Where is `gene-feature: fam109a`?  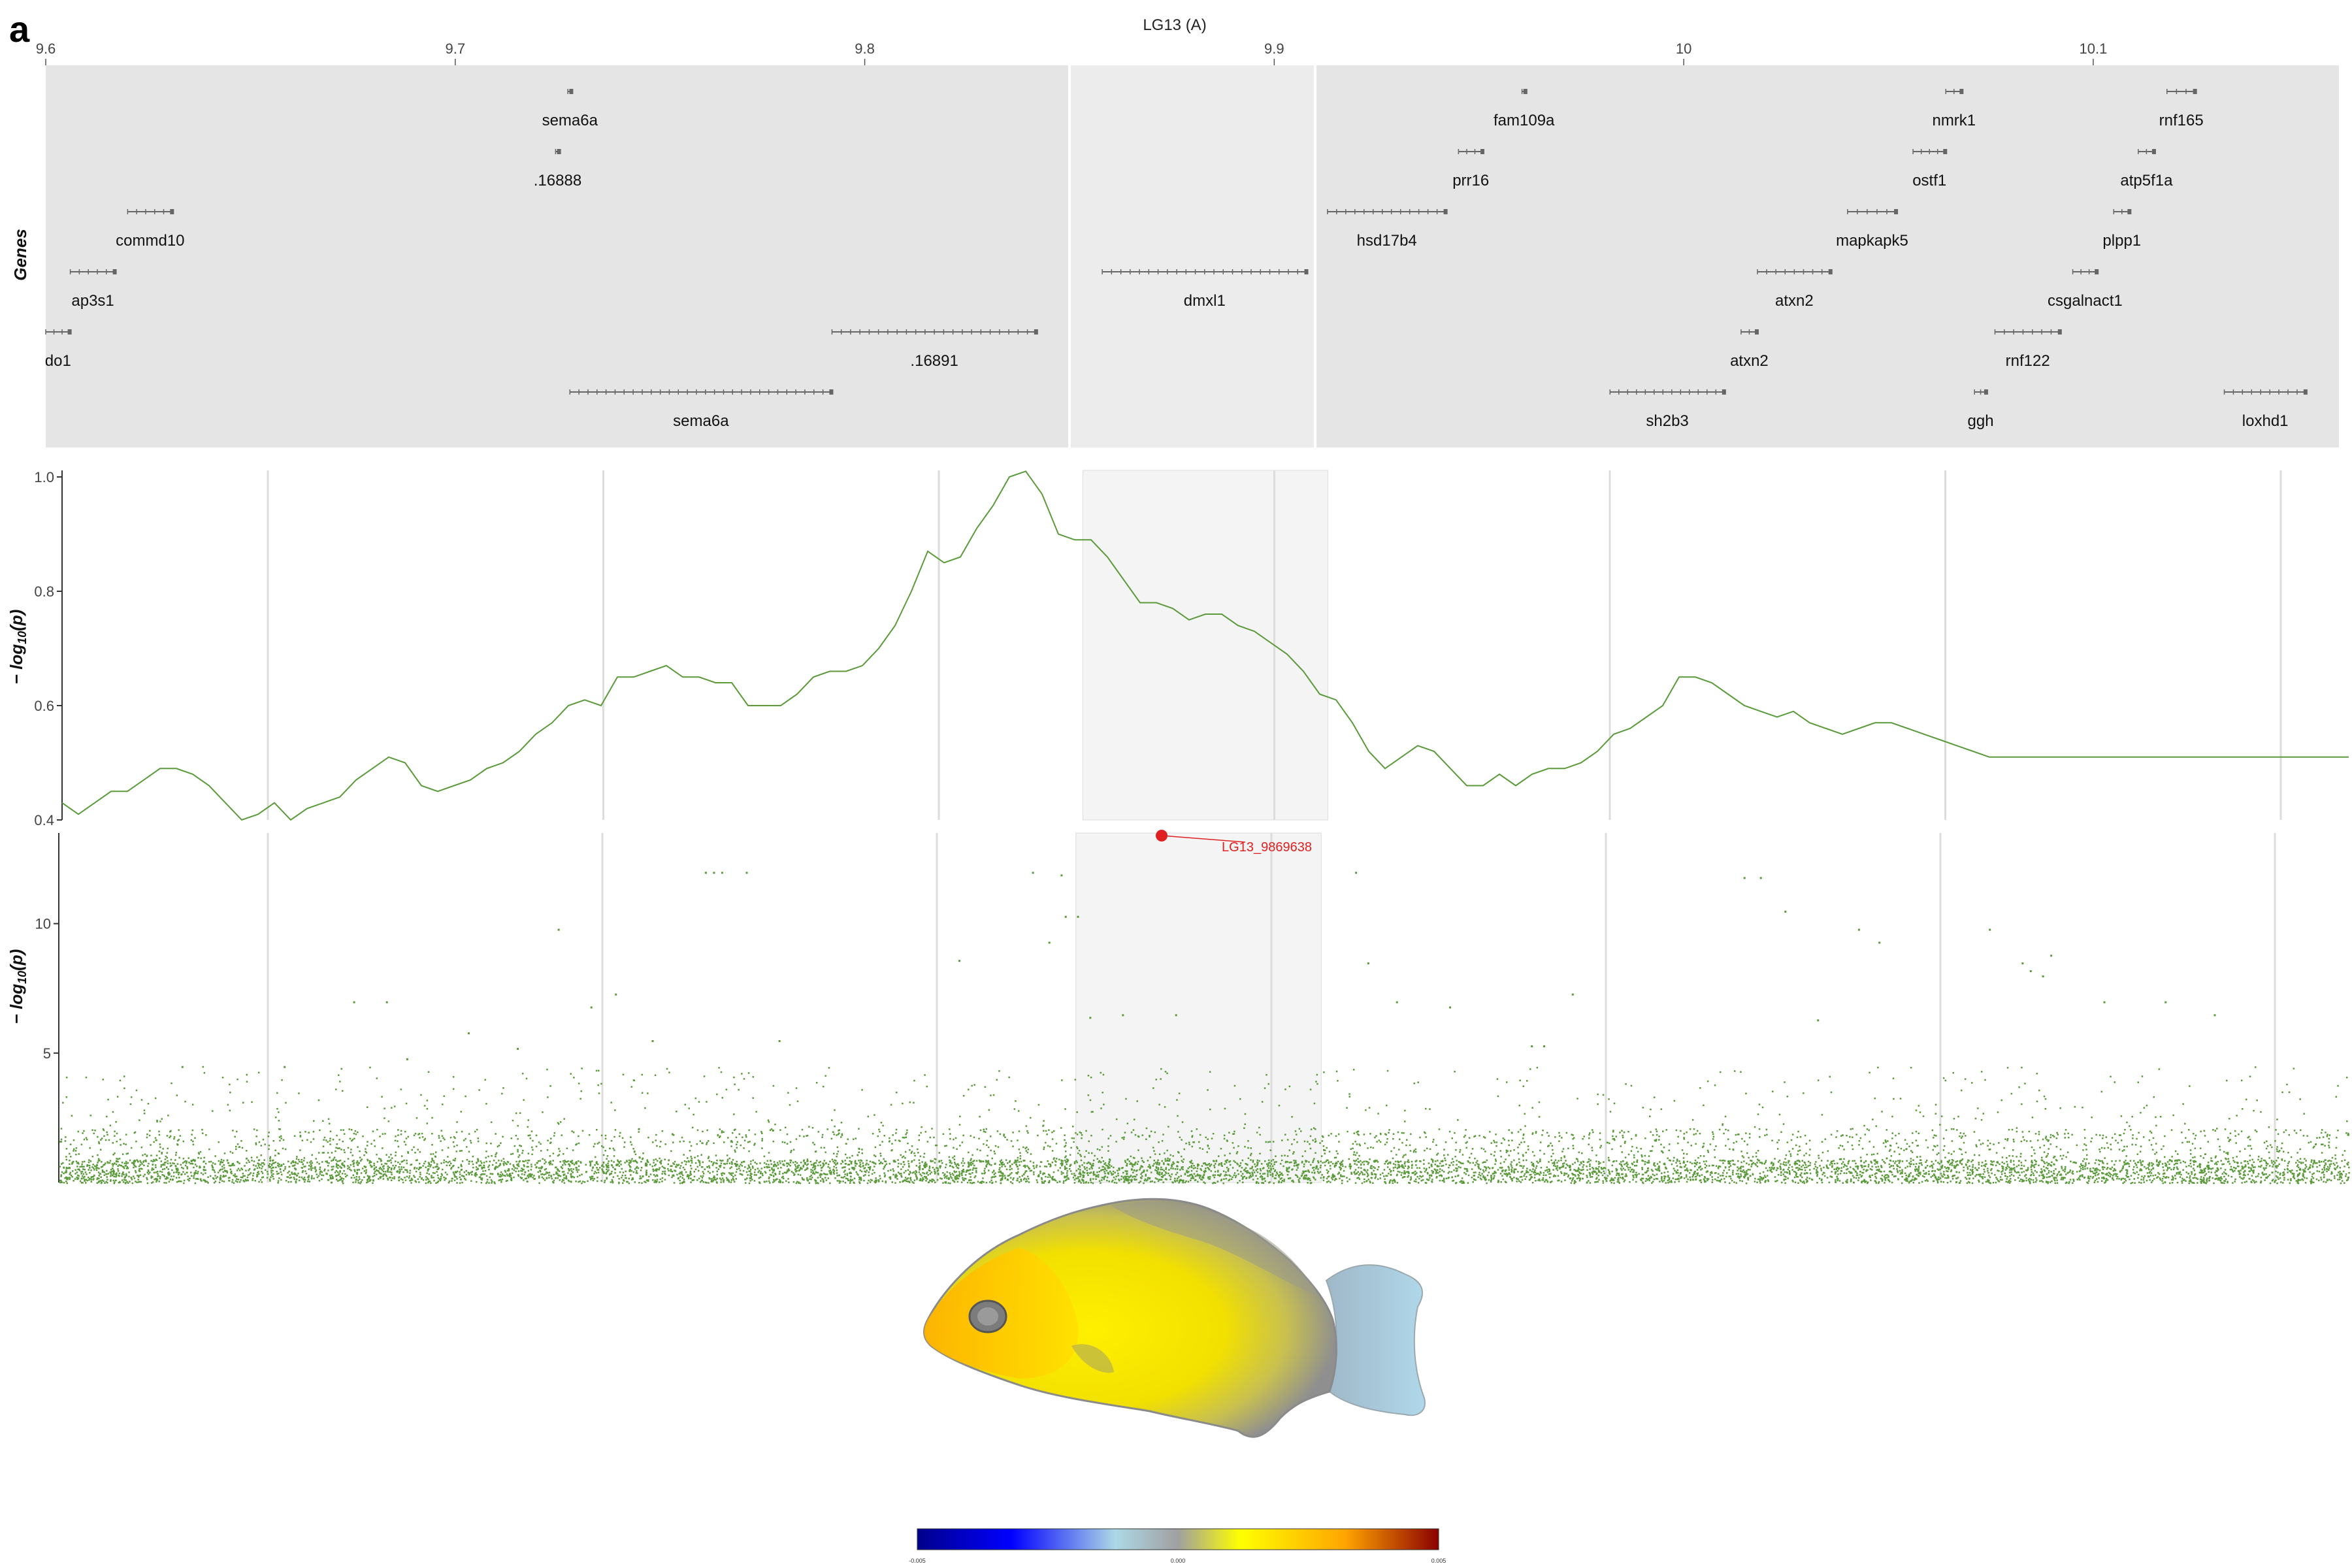
gene-feature: fam109a is located at coordinates (1524, 109).